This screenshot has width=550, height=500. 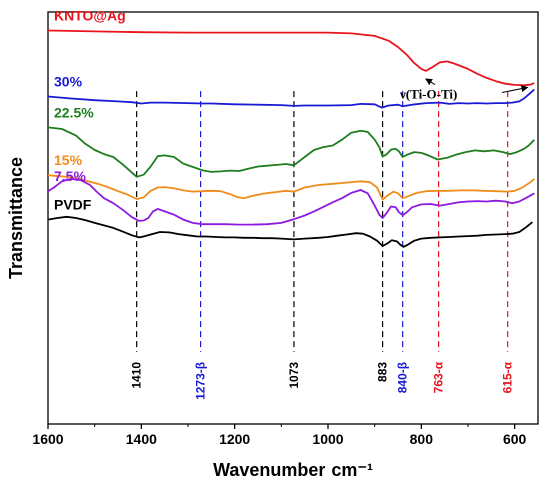 What do you see at coordinates (352, 470) in the screenshot?
I see `x-axis-unit: cm⁻¹` at bounding box center [352, 470].